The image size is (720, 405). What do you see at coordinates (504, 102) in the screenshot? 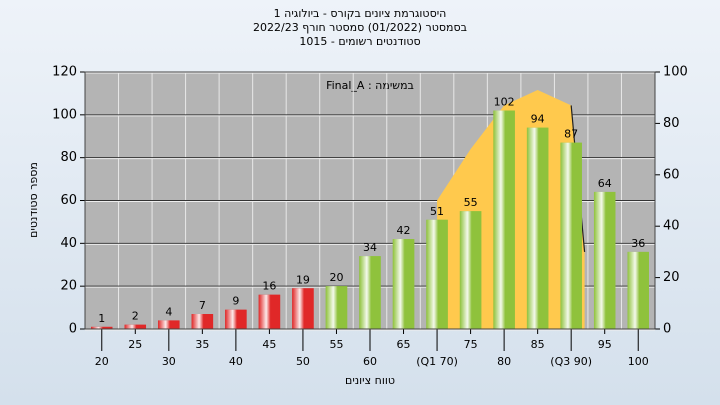
I see `value-label: 102` at bounding box center [504, 102].